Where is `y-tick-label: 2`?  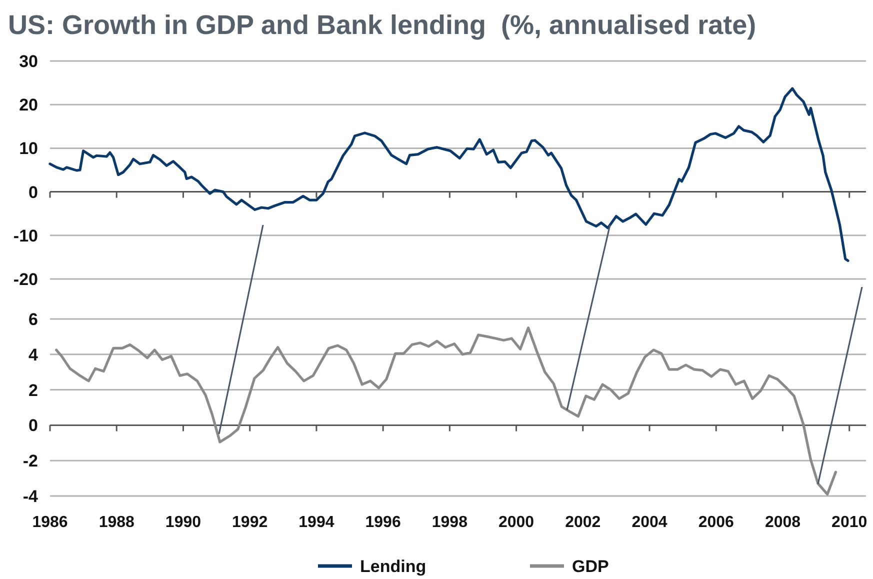 y-tick-label: 2 is located at coordinates (33, 390).